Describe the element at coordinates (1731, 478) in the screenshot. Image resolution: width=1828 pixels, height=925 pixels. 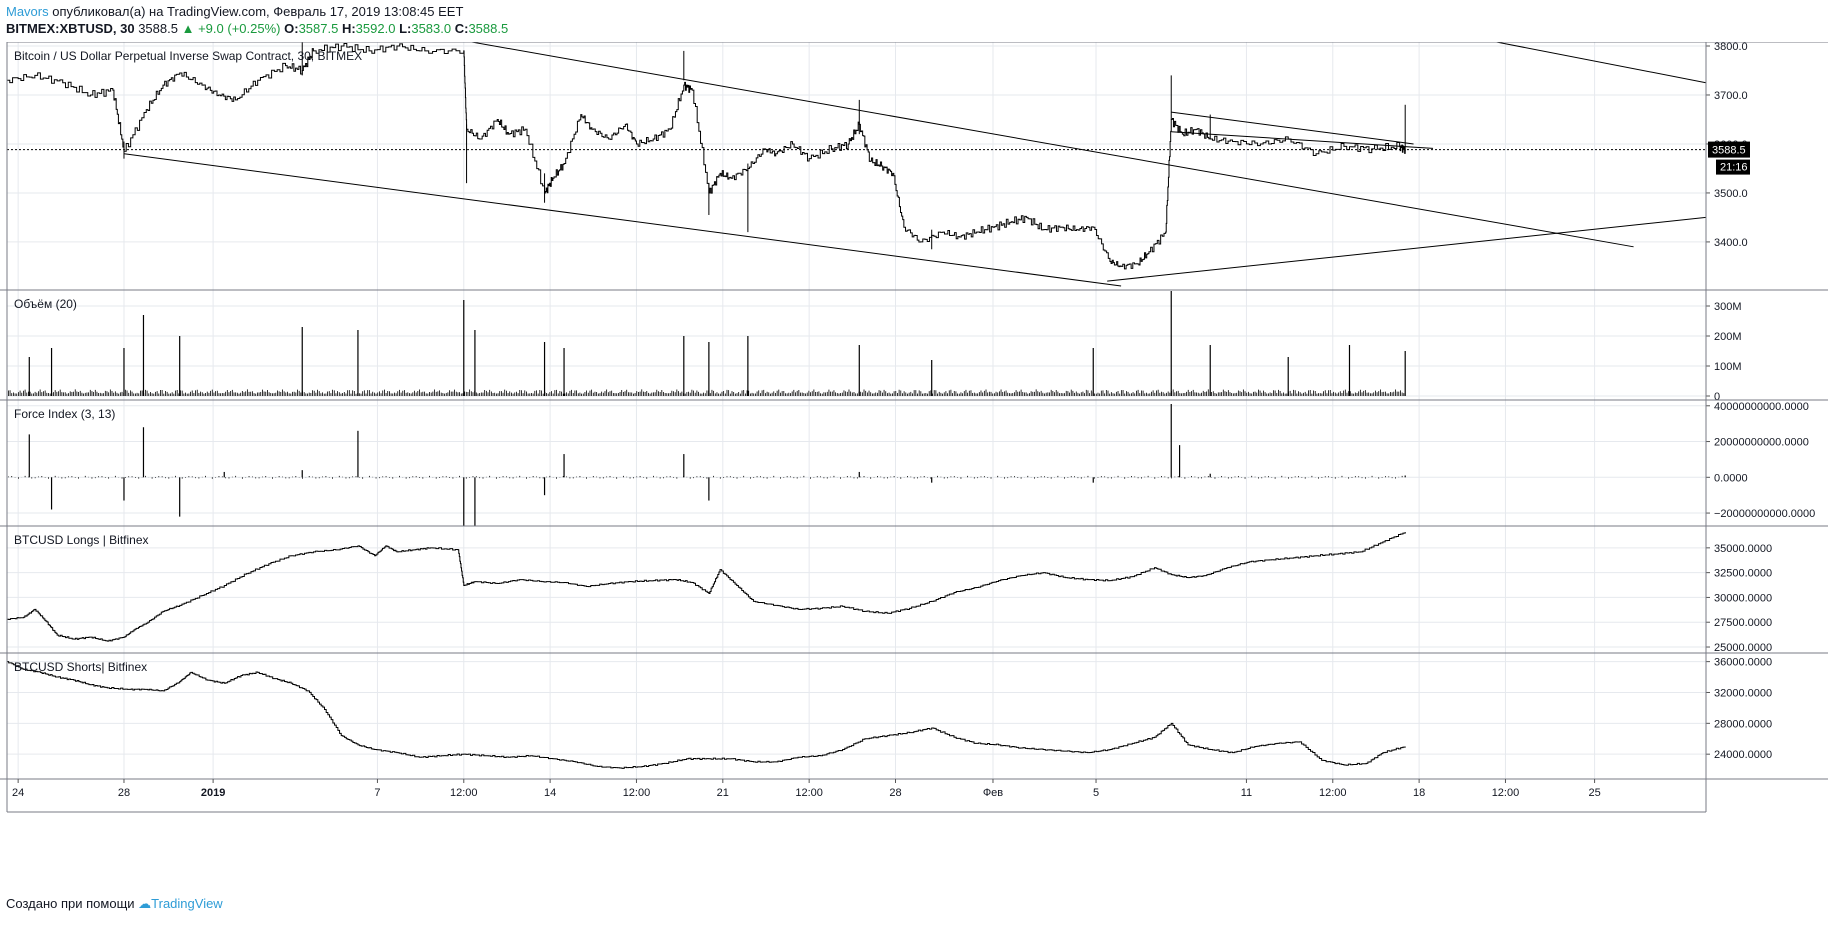
I see `y-tick-label: 0.0000` at that location.